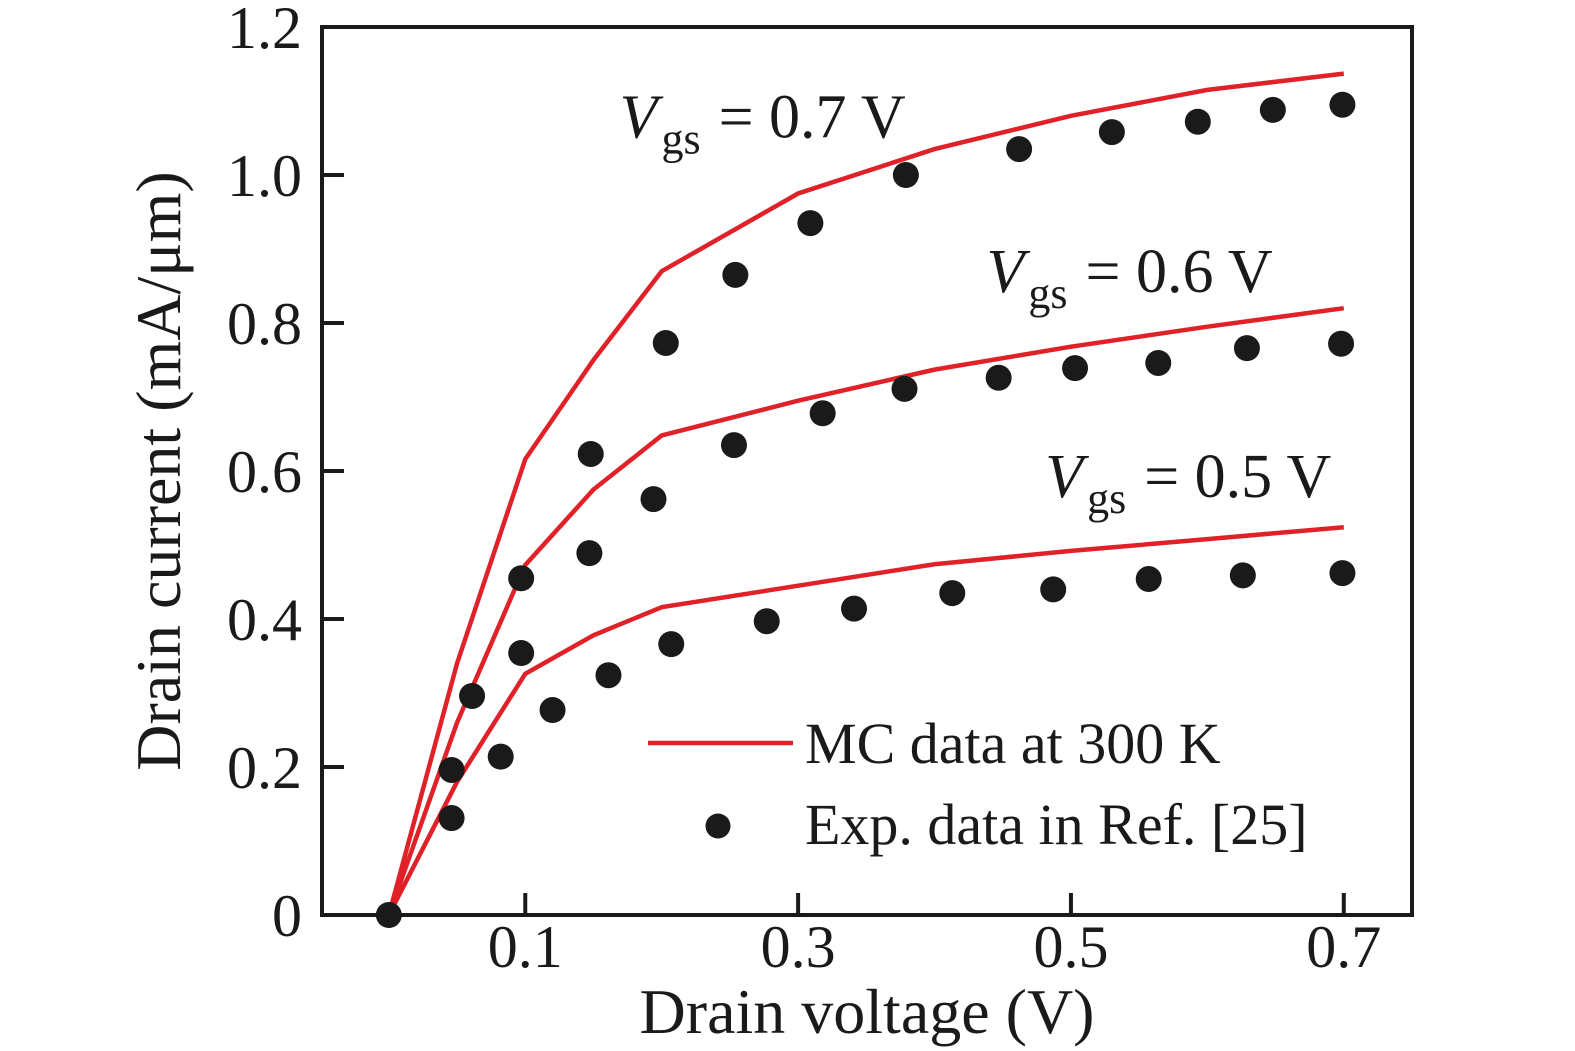 This screenshot has width=1575, height=1051. What do you see at coordinates (264, 472) in the screenshot?
I see `y-tick-label: 0.6` at bounding box center [264, 472].